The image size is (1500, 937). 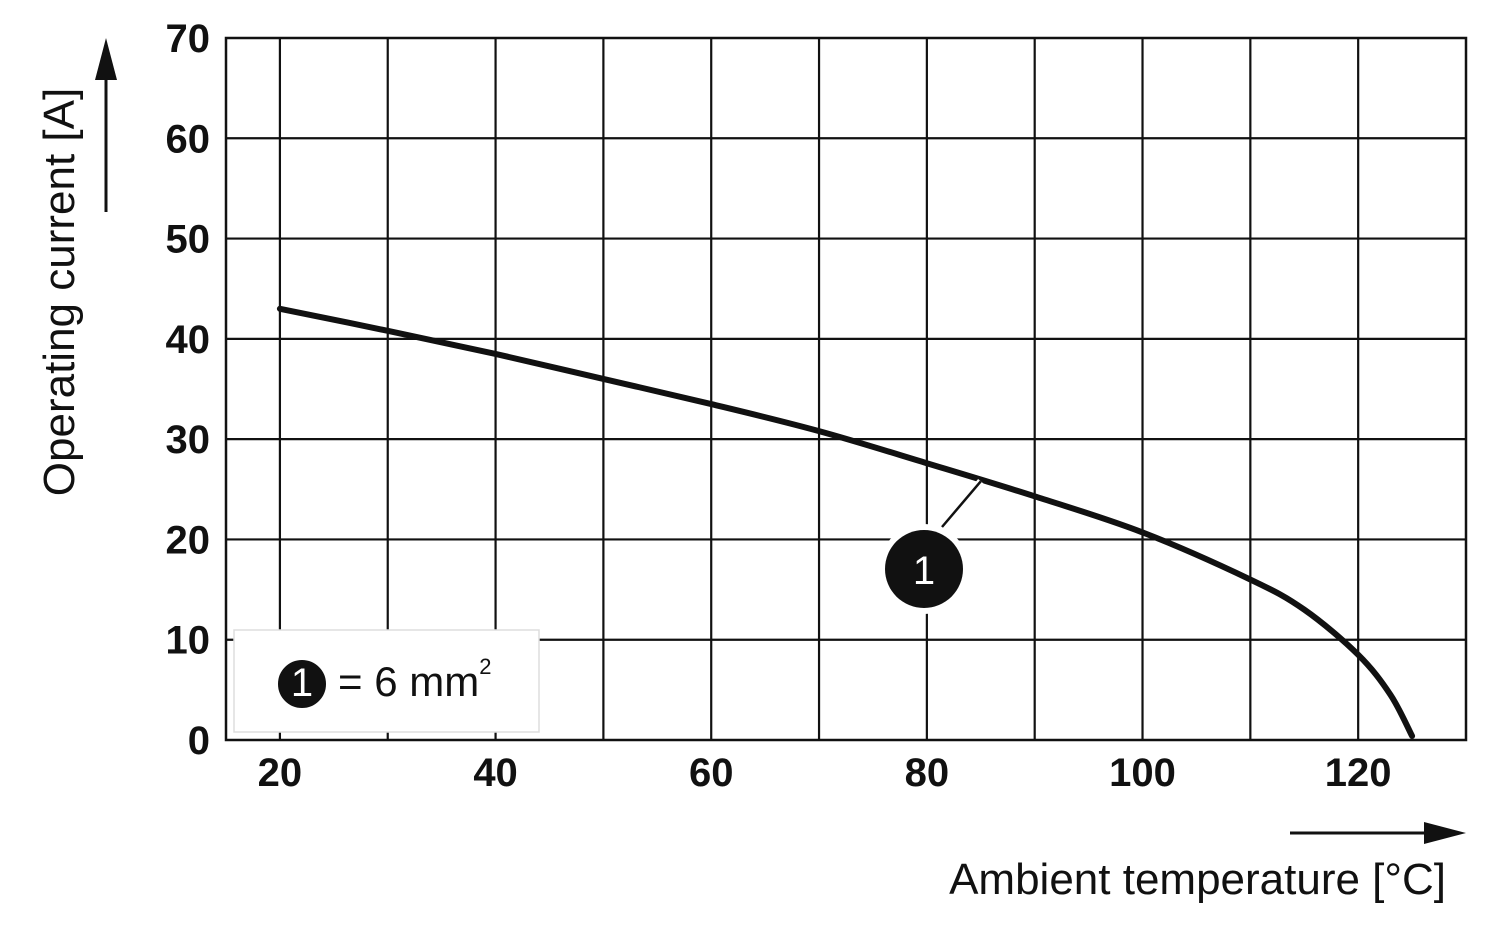 I want to click on y-tick-label: 50, so click(x=188, y=240).